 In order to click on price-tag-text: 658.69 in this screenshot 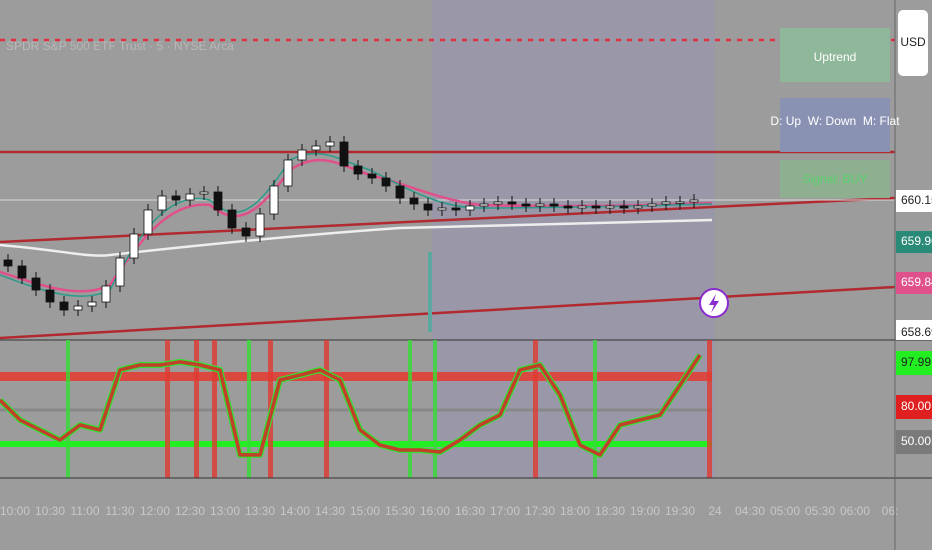, I will do `click(916, 332)`.